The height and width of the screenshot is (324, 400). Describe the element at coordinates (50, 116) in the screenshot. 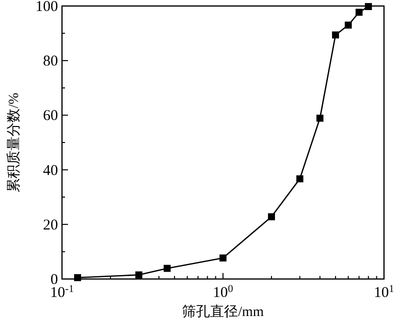

I see `y-tick-label: 60` at that location.